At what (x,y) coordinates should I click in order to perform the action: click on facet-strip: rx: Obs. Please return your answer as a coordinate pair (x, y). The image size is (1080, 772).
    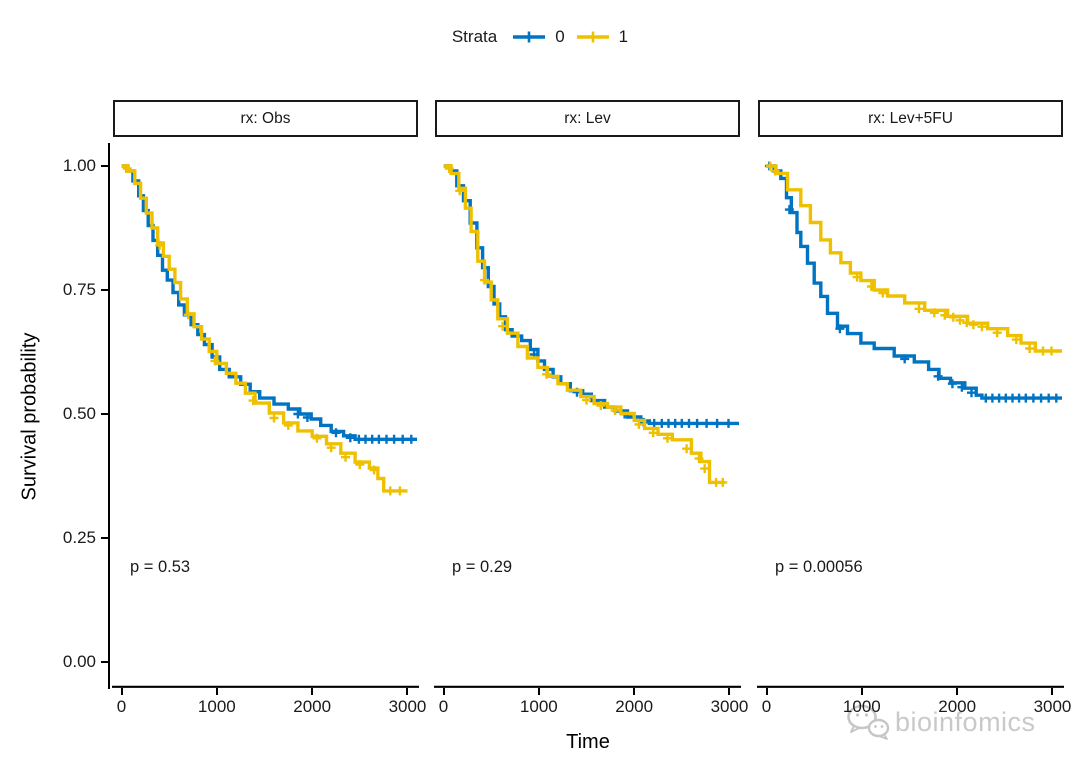
    Looking at the image, I should click on (265, 118).